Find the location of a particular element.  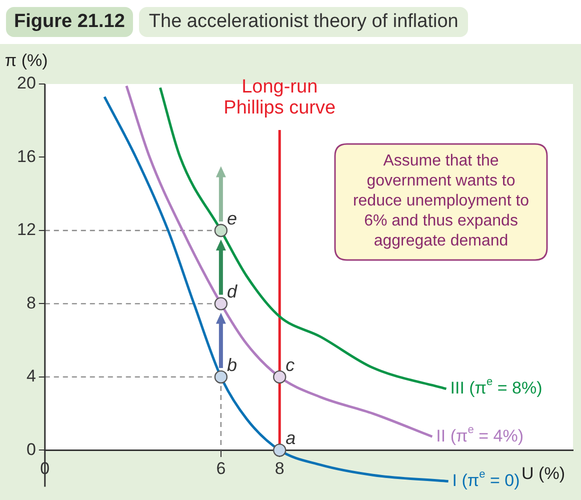

data-label: c is located at coordinates (290, 364).